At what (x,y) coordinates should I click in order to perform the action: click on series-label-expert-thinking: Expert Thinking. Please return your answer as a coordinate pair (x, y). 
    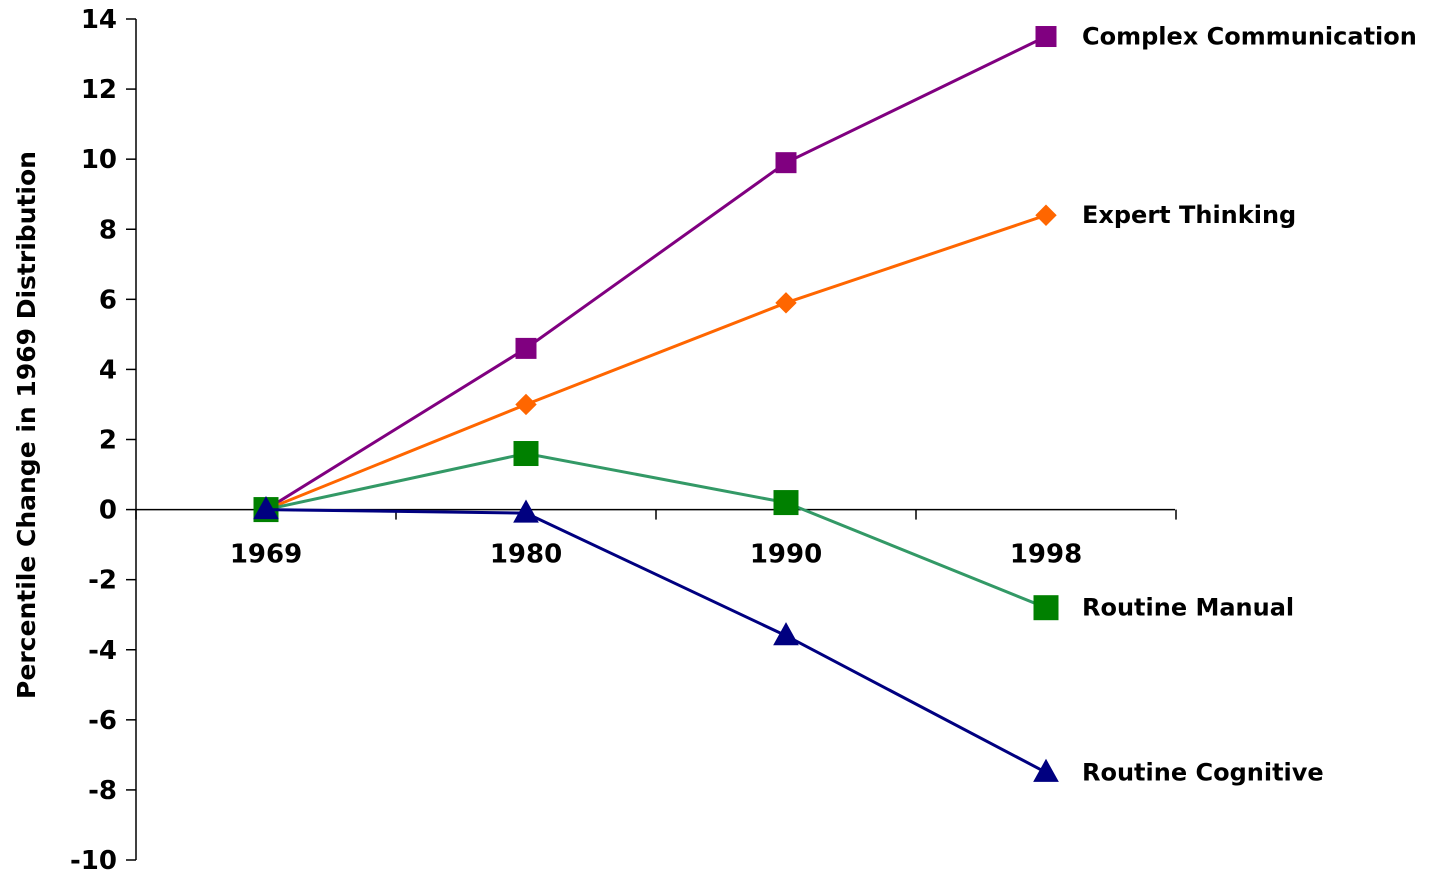
    Looking at the image, I should click on (1189, 215).